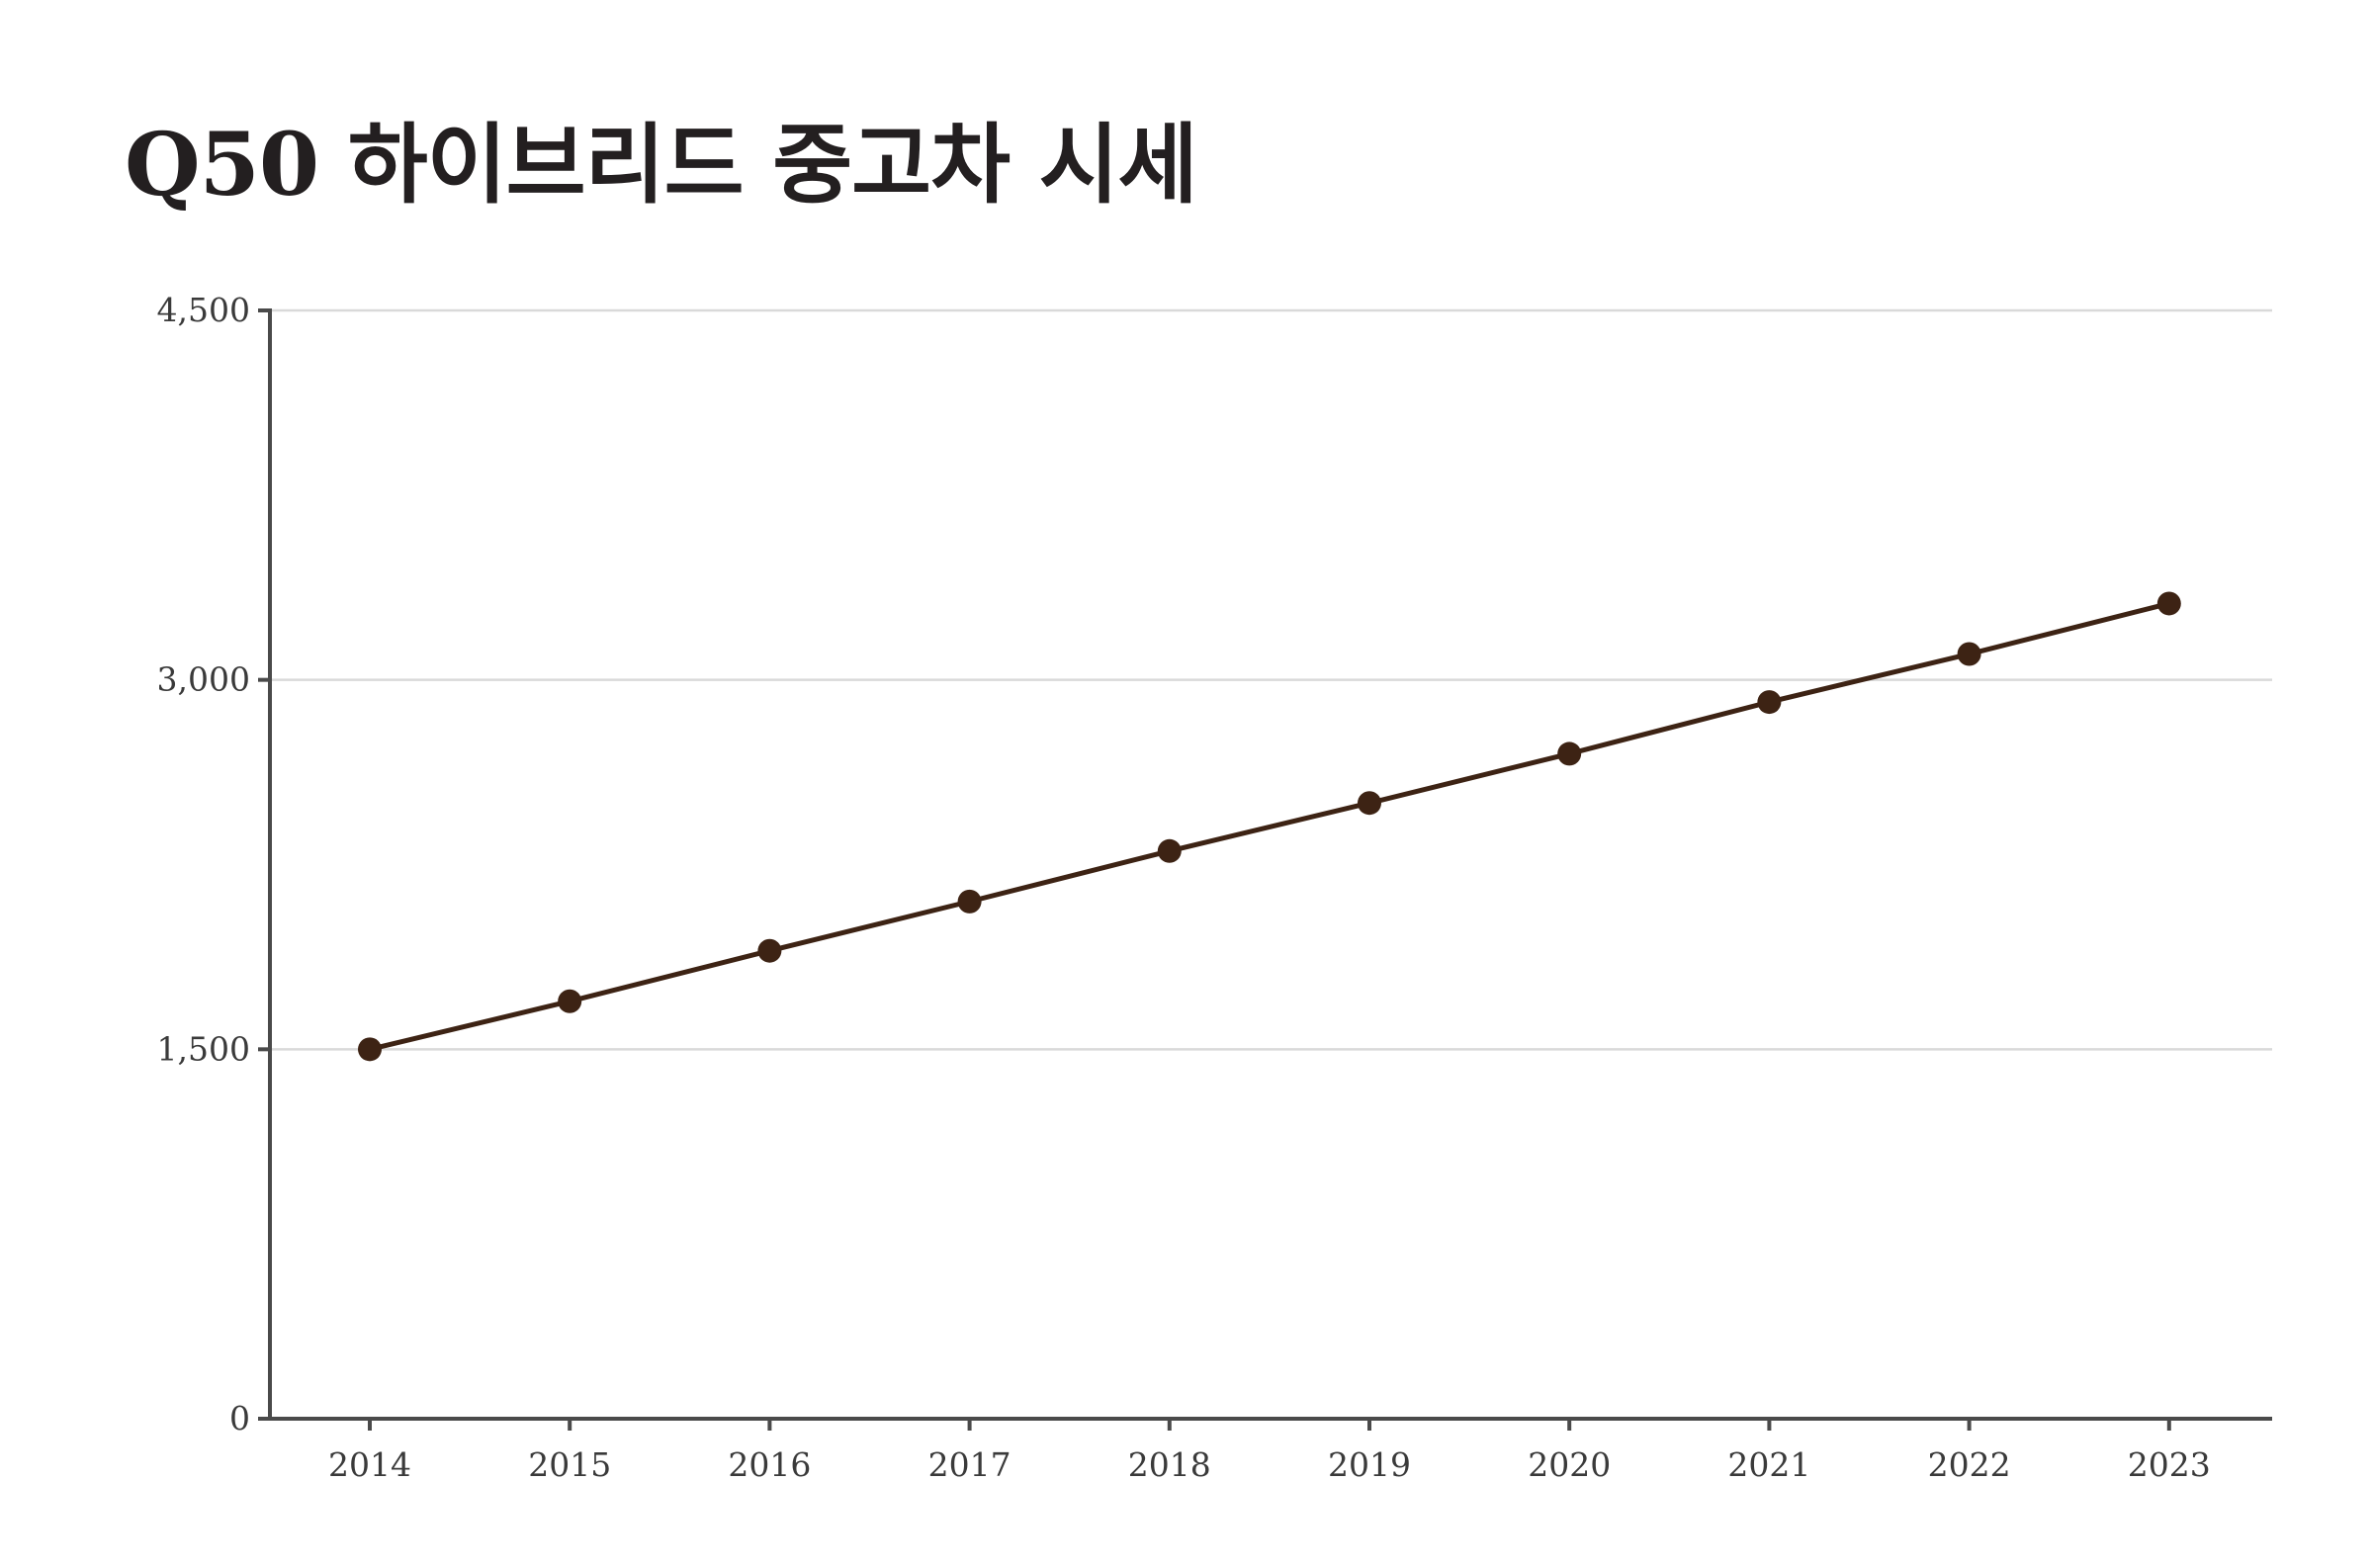 The image size is (2373, 1568). What do you see at coordinates (661, 164) in the screenshot?
I see `chart-title: Q50 하이브리드 중고차 시세` at bounding box center [661, 164].